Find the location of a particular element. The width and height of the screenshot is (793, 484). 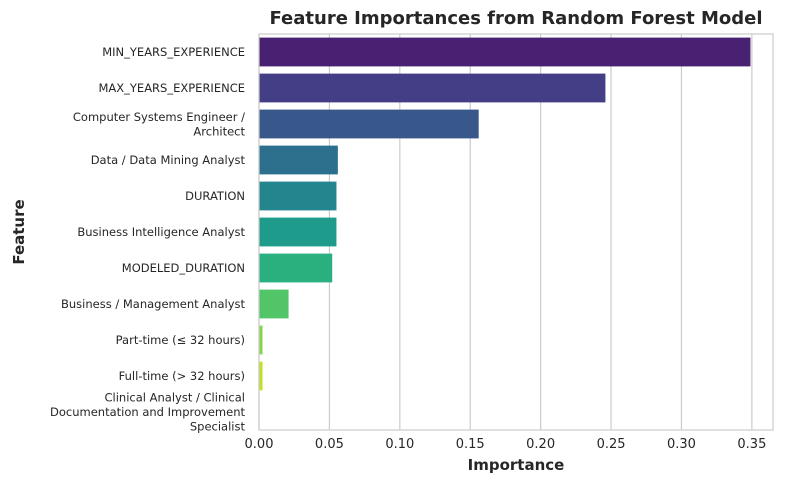

x-tick-label: 0.30 is located at coordinates (681, 444).